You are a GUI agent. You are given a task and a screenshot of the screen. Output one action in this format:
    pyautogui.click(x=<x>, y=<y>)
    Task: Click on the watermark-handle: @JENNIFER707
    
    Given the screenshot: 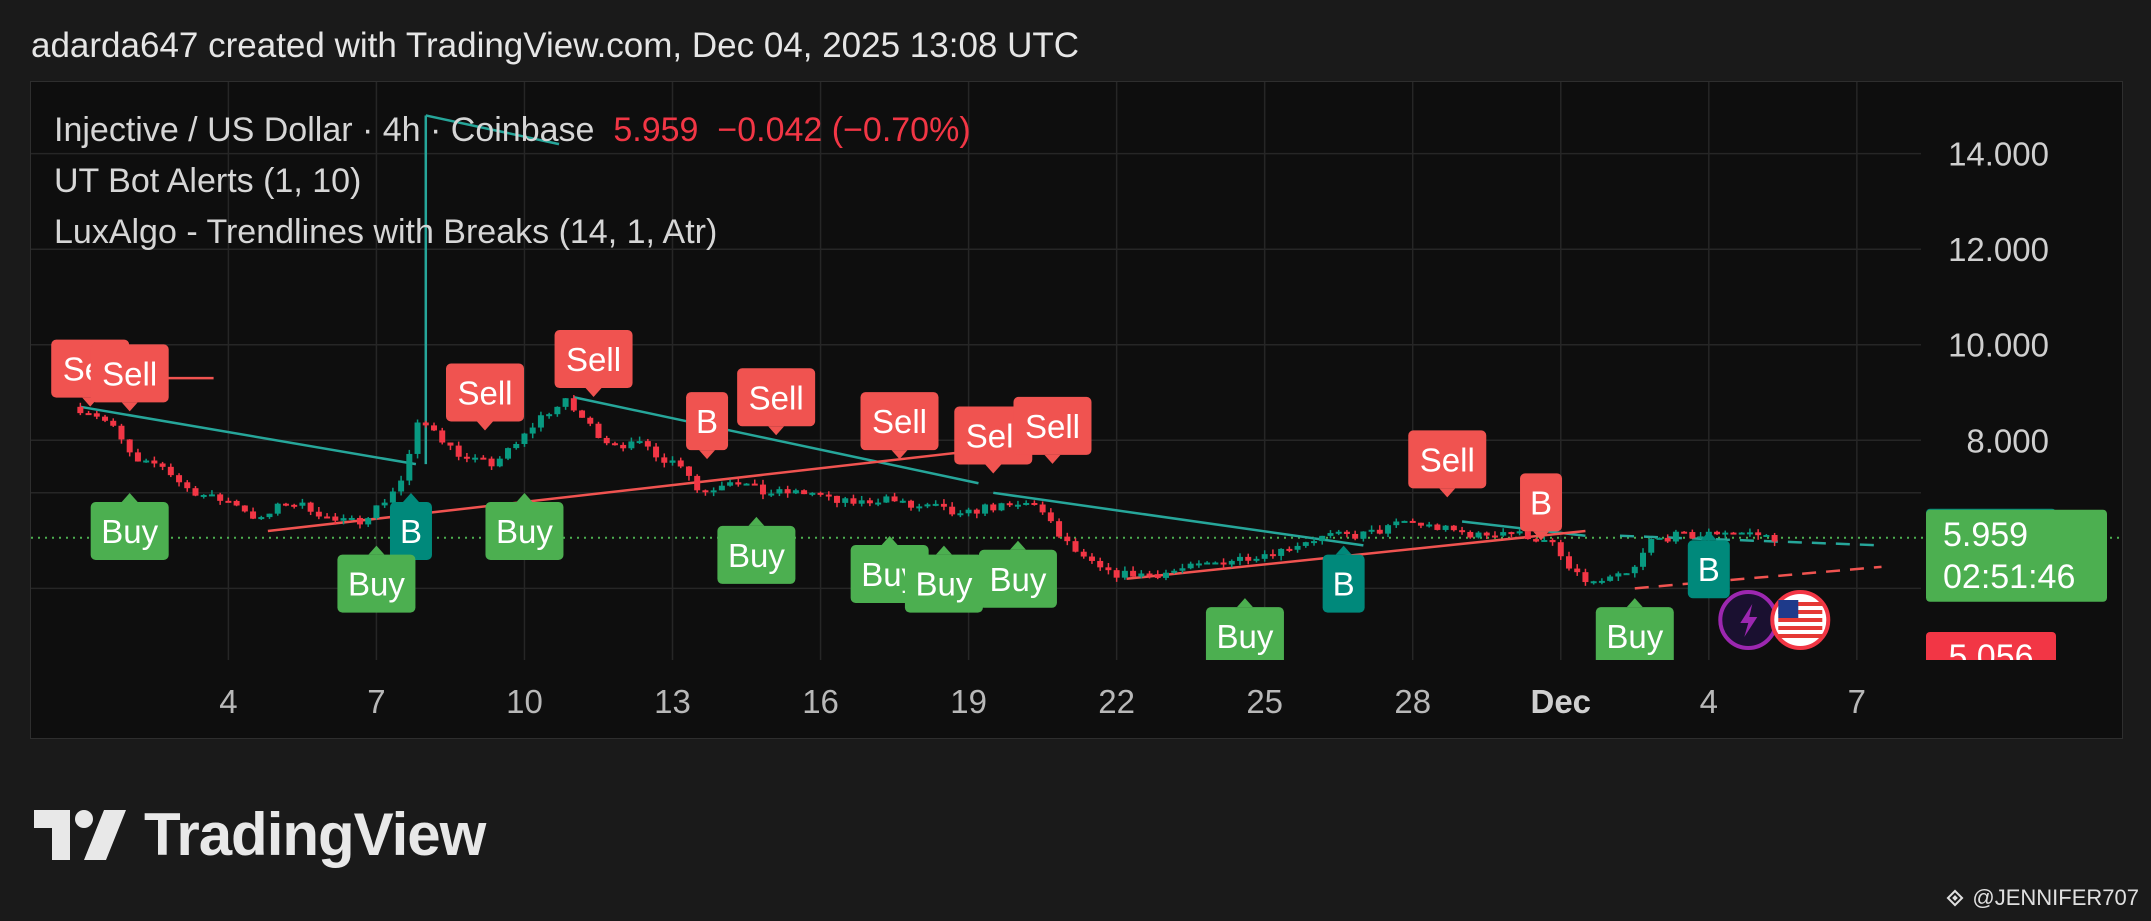 What is the action you would take?
    pyautogui.click(x=2055, y=897)
    